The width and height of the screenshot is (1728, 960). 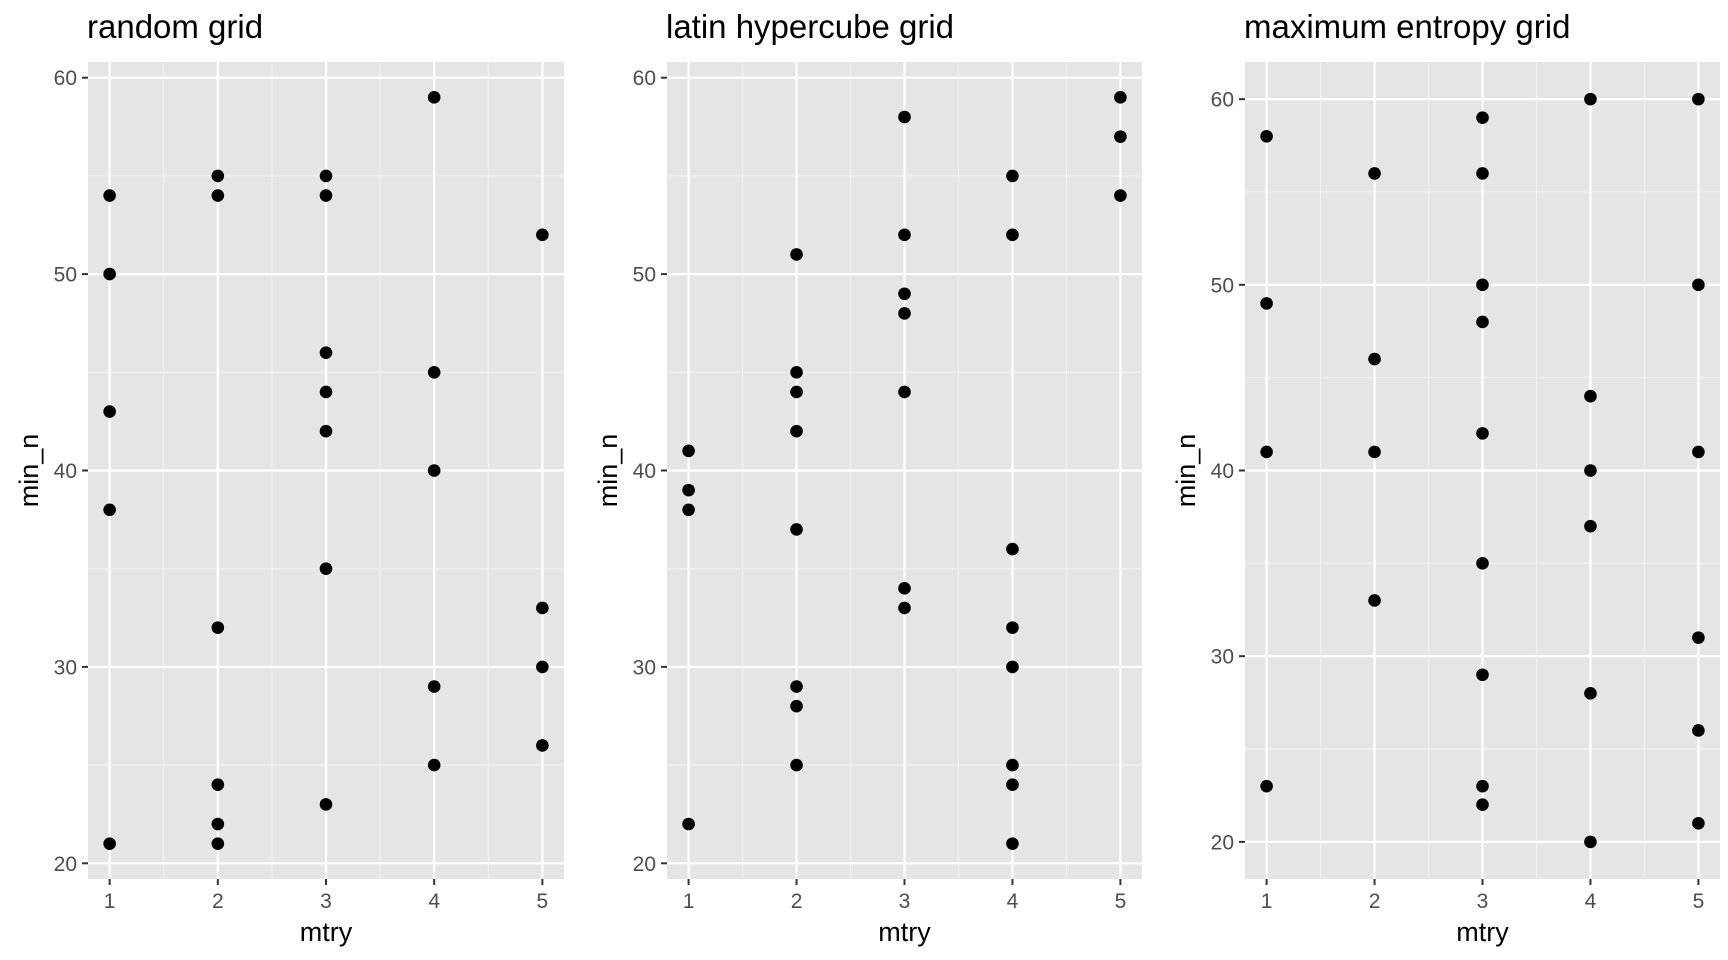 What do you see at coordinates (1407, 26) in the screenshot?
I see `panel-title: maximum entropy grid` at bounding box center [1407, 26].